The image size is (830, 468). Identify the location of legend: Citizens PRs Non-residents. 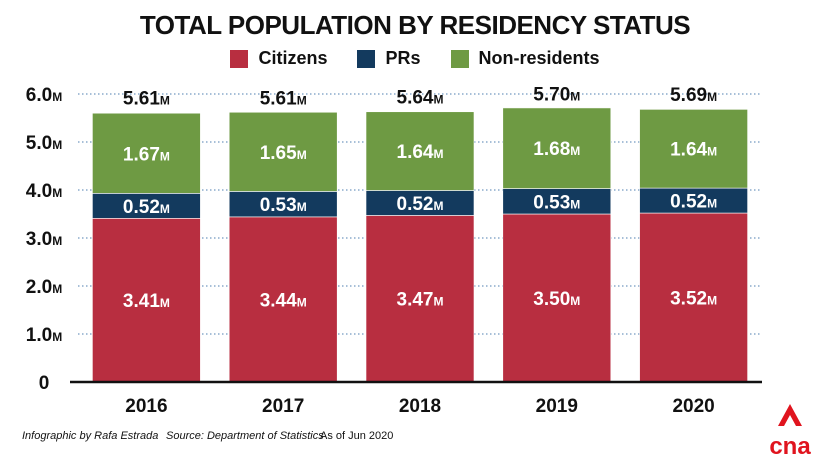
(415, 58).